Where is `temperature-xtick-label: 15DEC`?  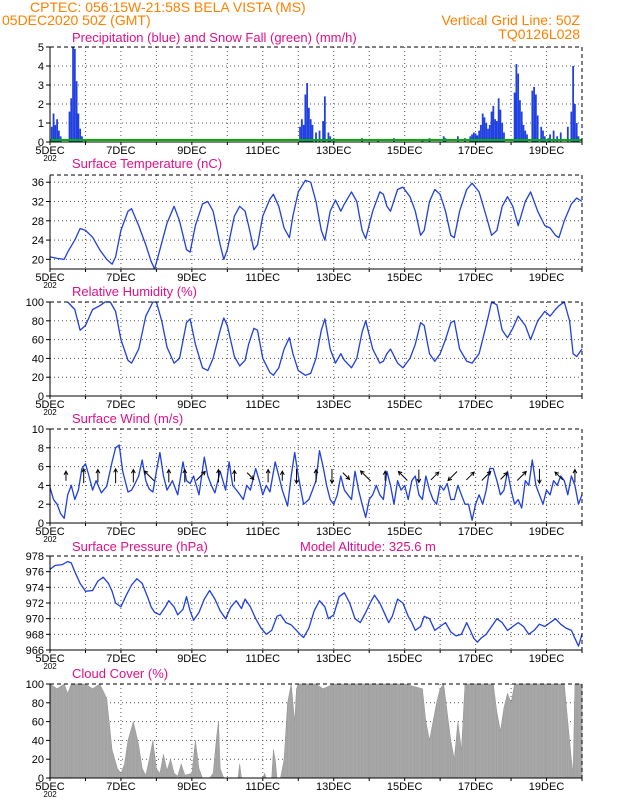 temperature-xtick-label: 15DEC is located at coordinates (405, 278).